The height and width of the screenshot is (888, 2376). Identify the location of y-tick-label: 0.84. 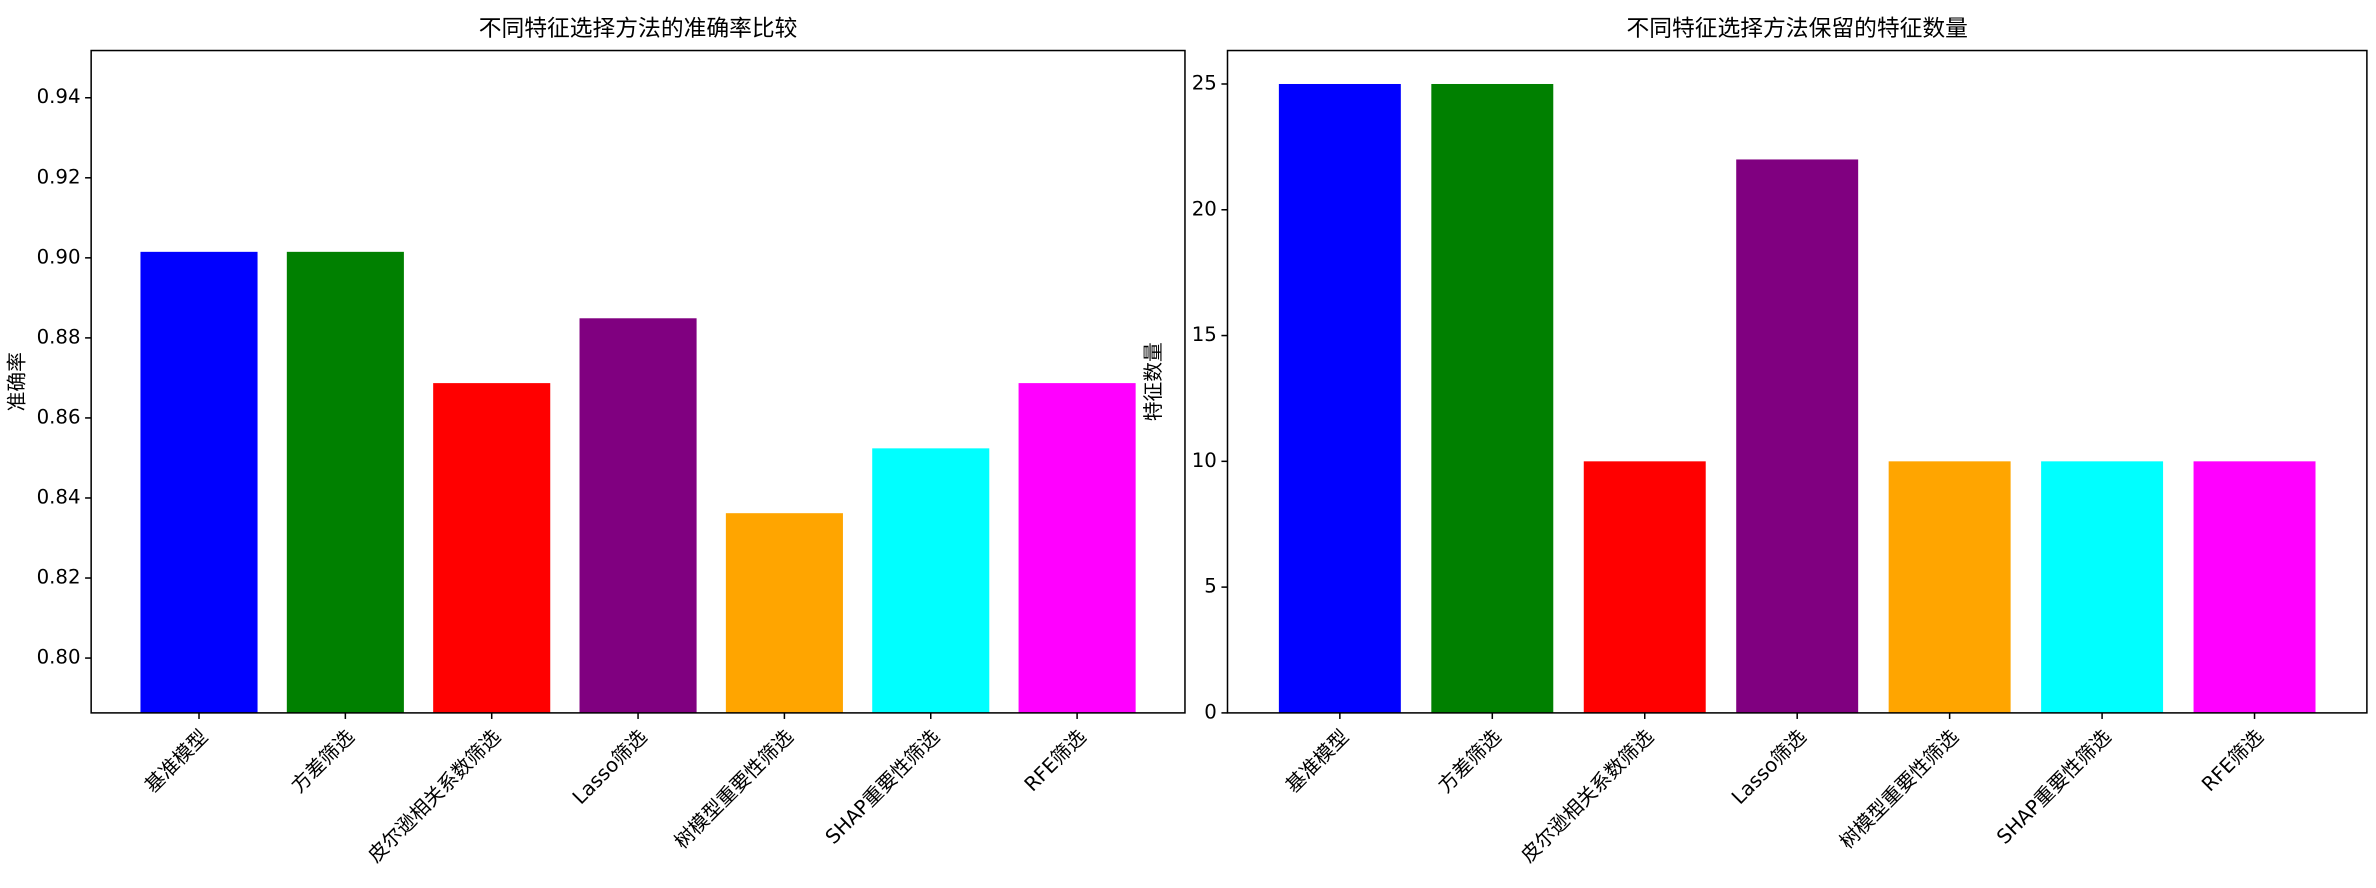
(59, 496).